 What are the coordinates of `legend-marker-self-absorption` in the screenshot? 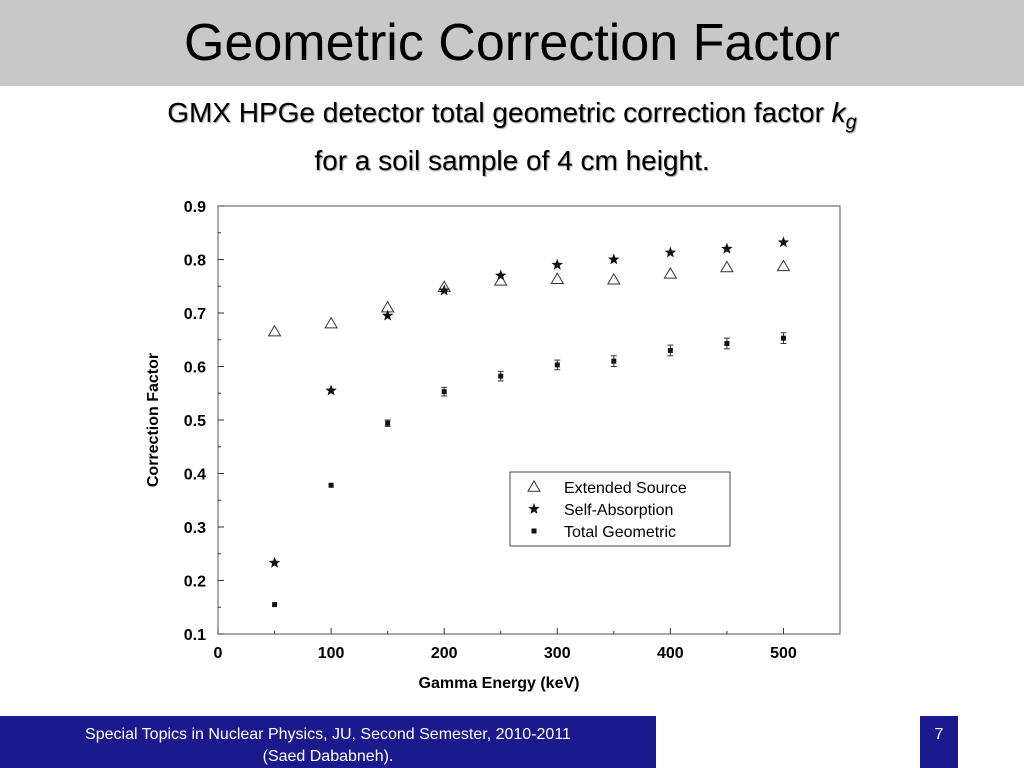 It's located at (534, 508).